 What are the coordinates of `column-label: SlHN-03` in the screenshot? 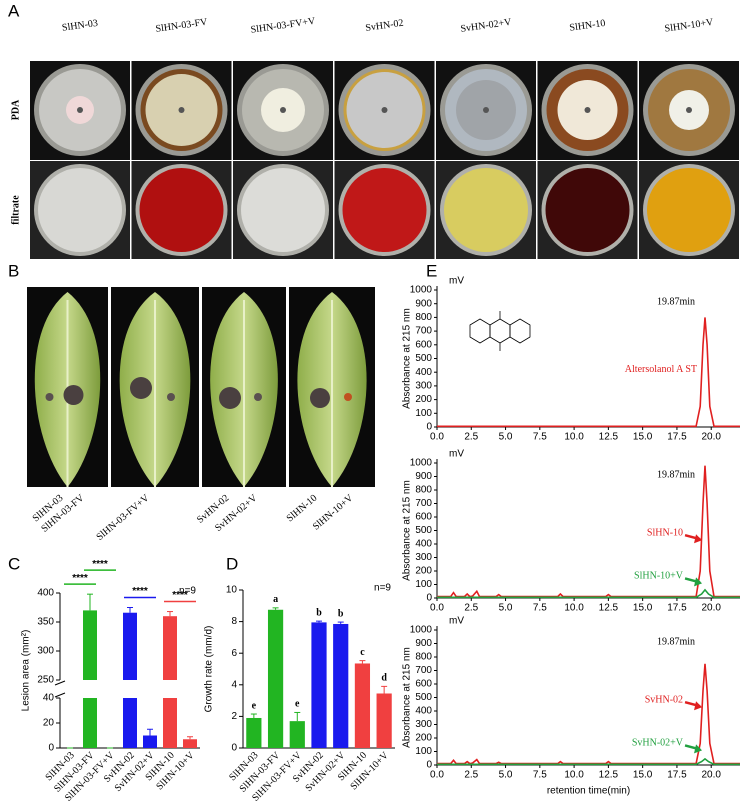 It's located at (79, 26).